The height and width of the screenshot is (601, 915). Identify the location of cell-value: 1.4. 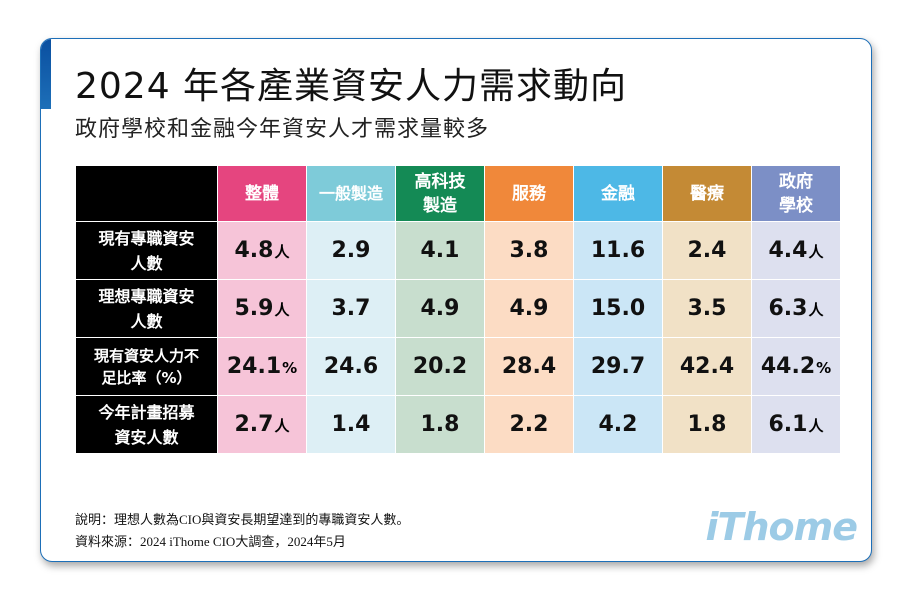
(351, 424).